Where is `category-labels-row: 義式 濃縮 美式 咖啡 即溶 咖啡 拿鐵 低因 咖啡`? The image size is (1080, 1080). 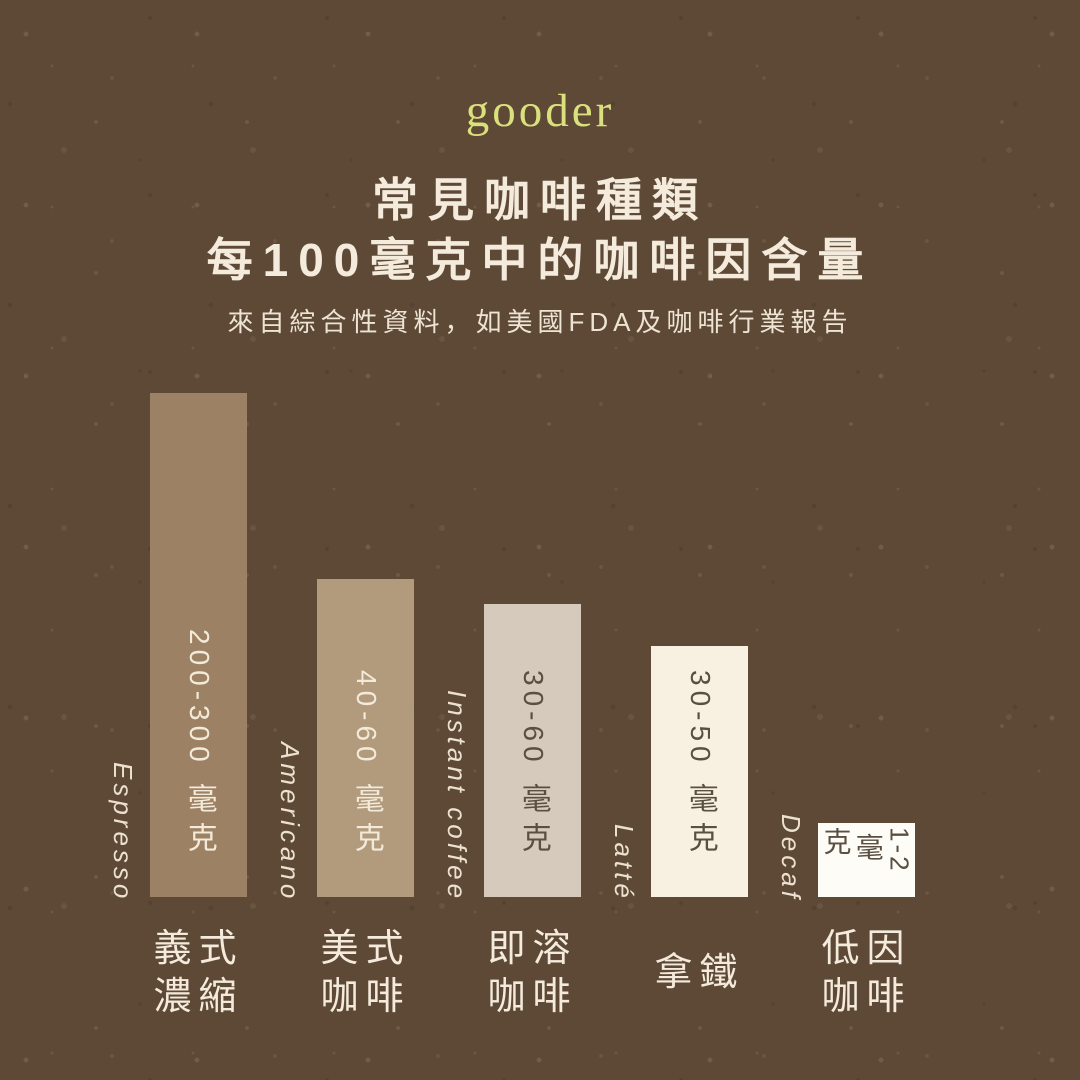
category-labels-row: 義式 濃縮 美式 咖啡 即溶 咖啡 拿鐵 低因 咖啡 is located at coordinates (540, 973).